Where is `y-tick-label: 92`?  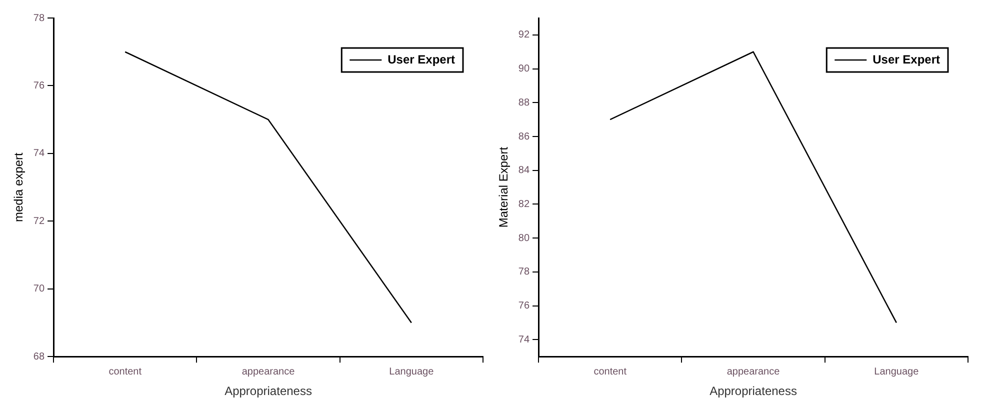
y-tick-label: 92 is located at coordinates (524, 35).